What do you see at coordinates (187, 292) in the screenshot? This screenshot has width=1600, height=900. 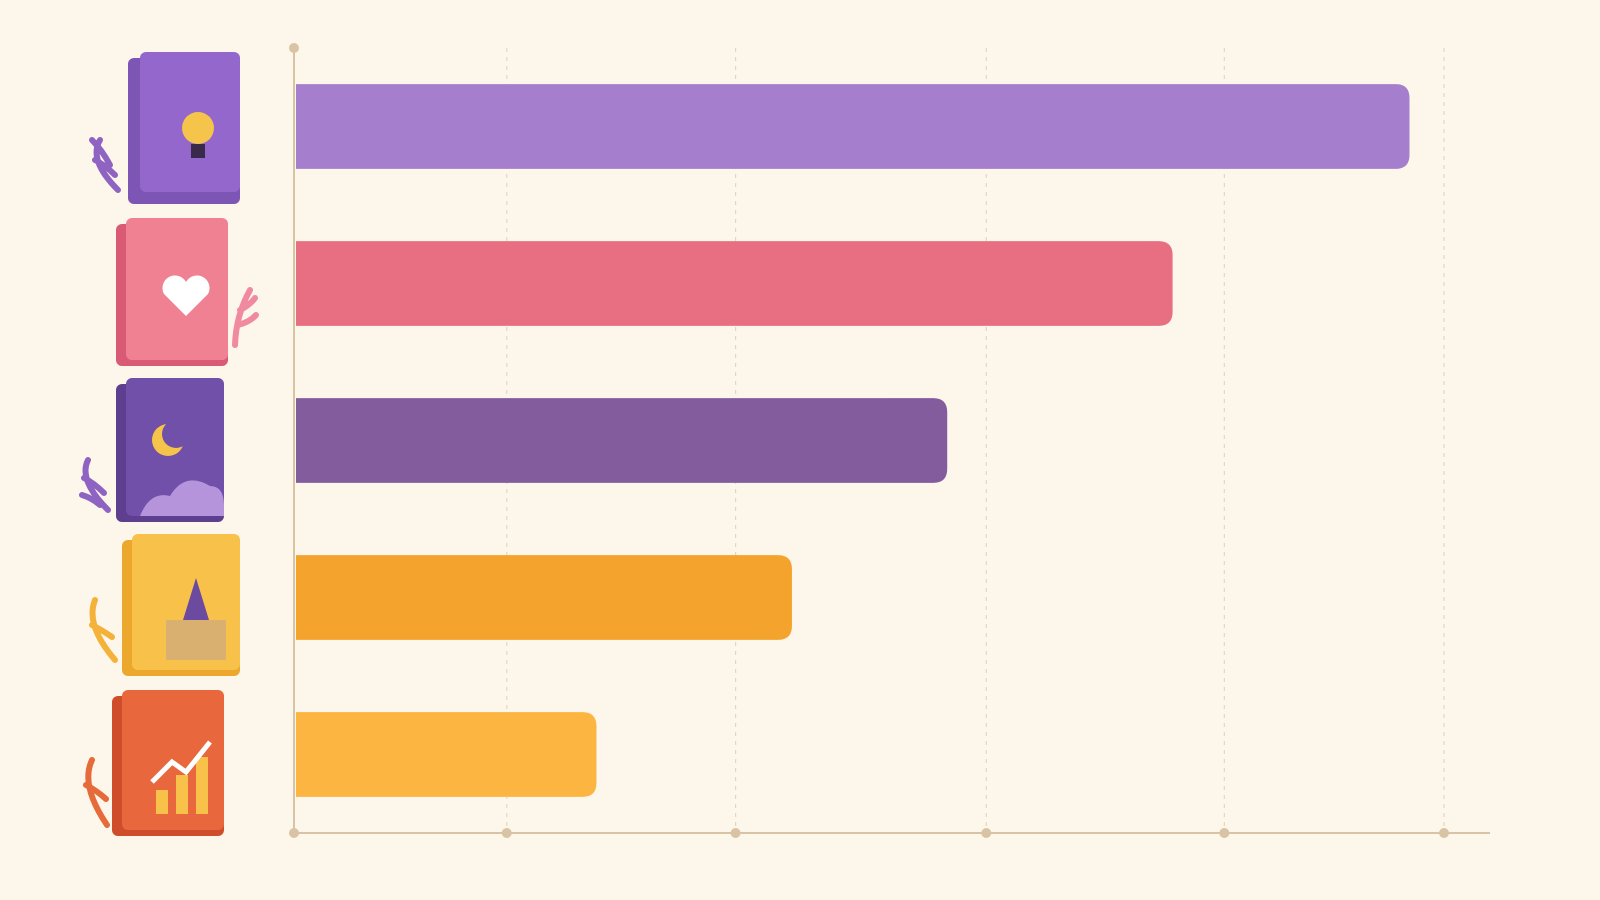 I see `book-romance` at bounding box center [187, 292].